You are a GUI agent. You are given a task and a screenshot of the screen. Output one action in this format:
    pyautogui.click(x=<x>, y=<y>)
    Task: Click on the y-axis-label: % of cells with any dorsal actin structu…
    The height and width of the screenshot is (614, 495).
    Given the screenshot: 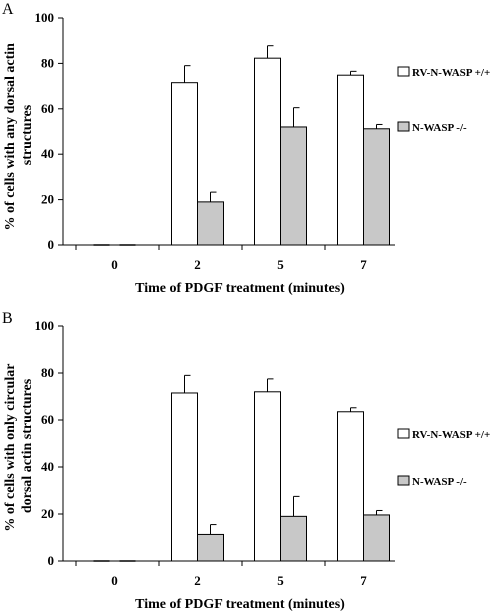 What is the action you would take?
    pyautogui.click(x=19, y=135)
    